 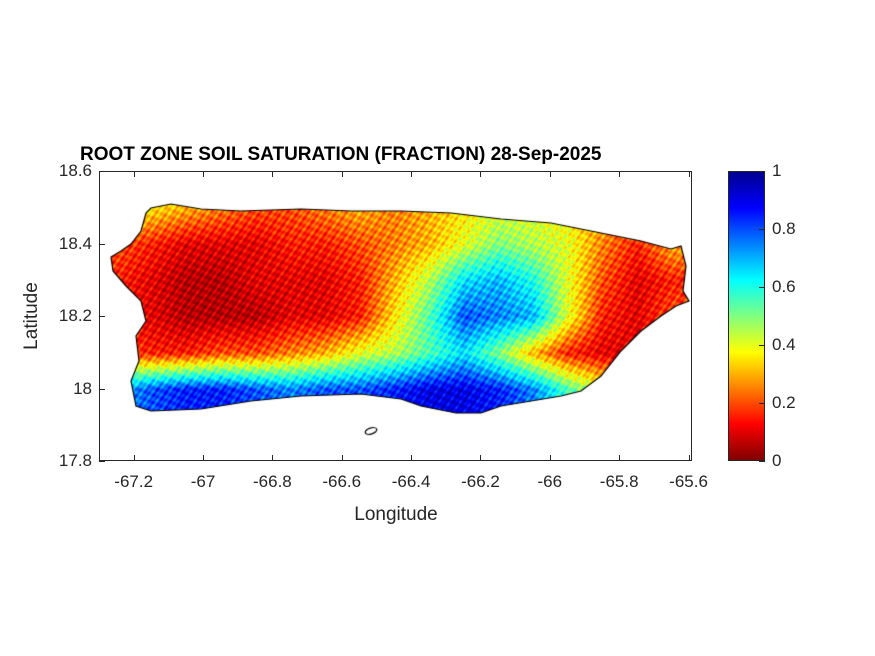 I want to click on colorbar-tick-label: 0.4, so click(x=784, y=344).